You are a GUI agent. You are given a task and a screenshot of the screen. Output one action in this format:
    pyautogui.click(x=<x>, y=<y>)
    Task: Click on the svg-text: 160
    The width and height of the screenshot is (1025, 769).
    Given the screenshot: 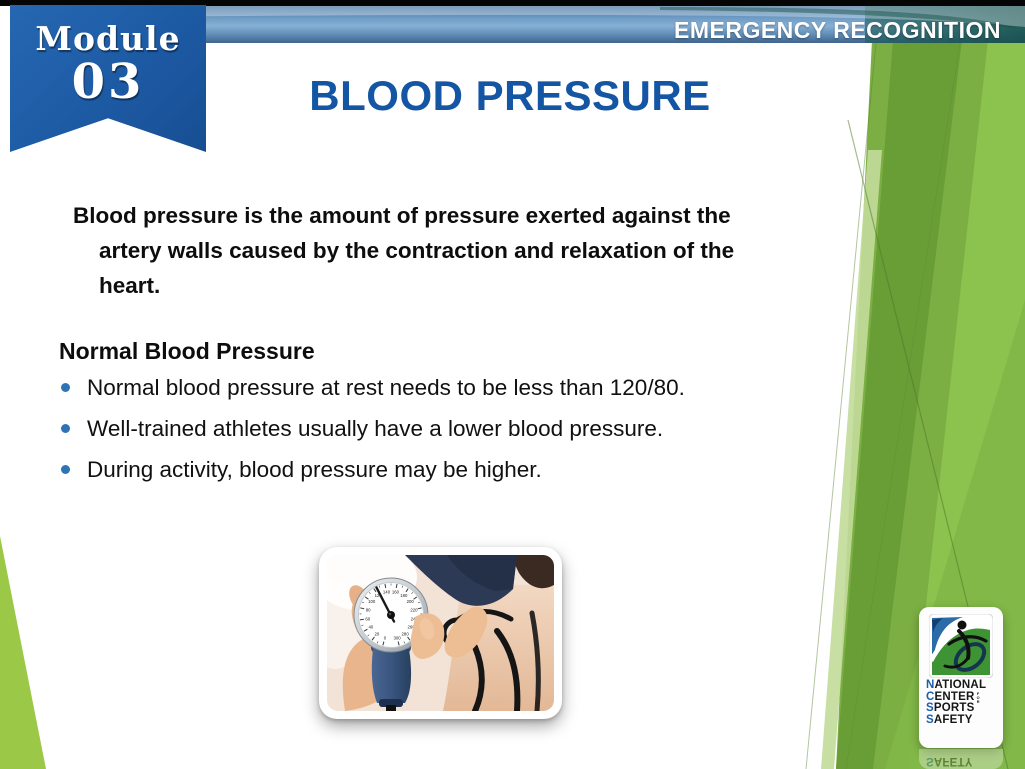 What is the action you would take?
    pyautogui.click(x=396, y=592)
    